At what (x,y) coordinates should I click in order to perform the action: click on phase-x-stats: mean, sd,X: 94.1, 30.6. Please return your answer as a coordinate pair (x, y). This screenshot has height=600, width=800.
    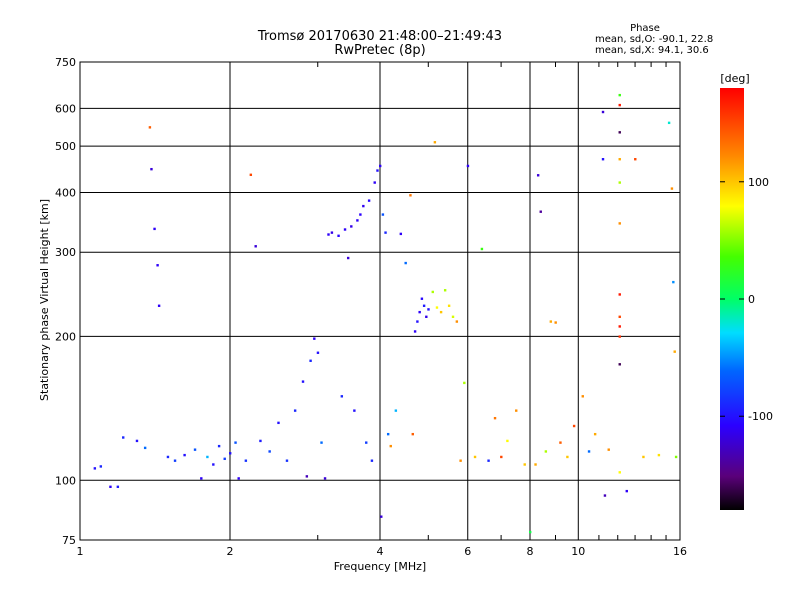
    Looking at the image, I should click on (652, 50).